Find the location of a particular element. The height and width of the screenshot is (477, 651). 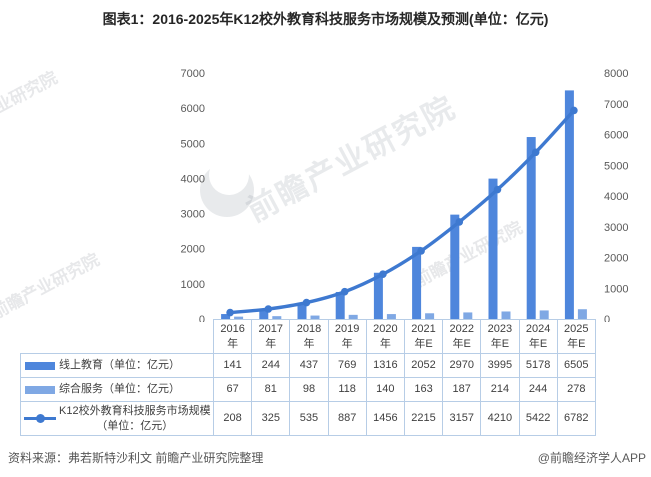

year-header-2020年: 2020 年 is located at coordinates (385, 336).